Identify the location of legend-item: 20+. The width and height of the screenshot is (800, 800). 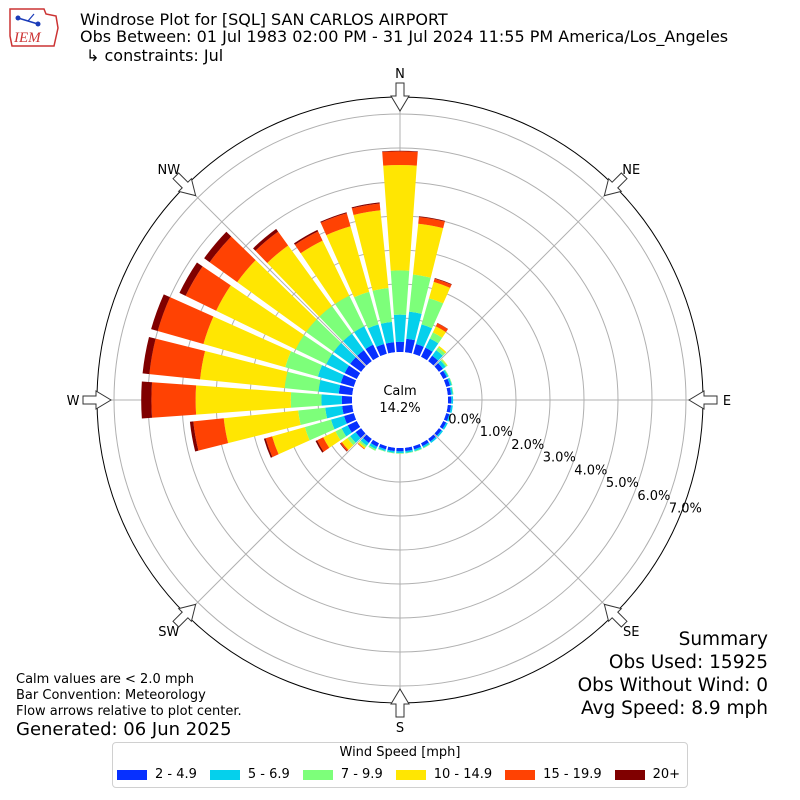
(647, 774).